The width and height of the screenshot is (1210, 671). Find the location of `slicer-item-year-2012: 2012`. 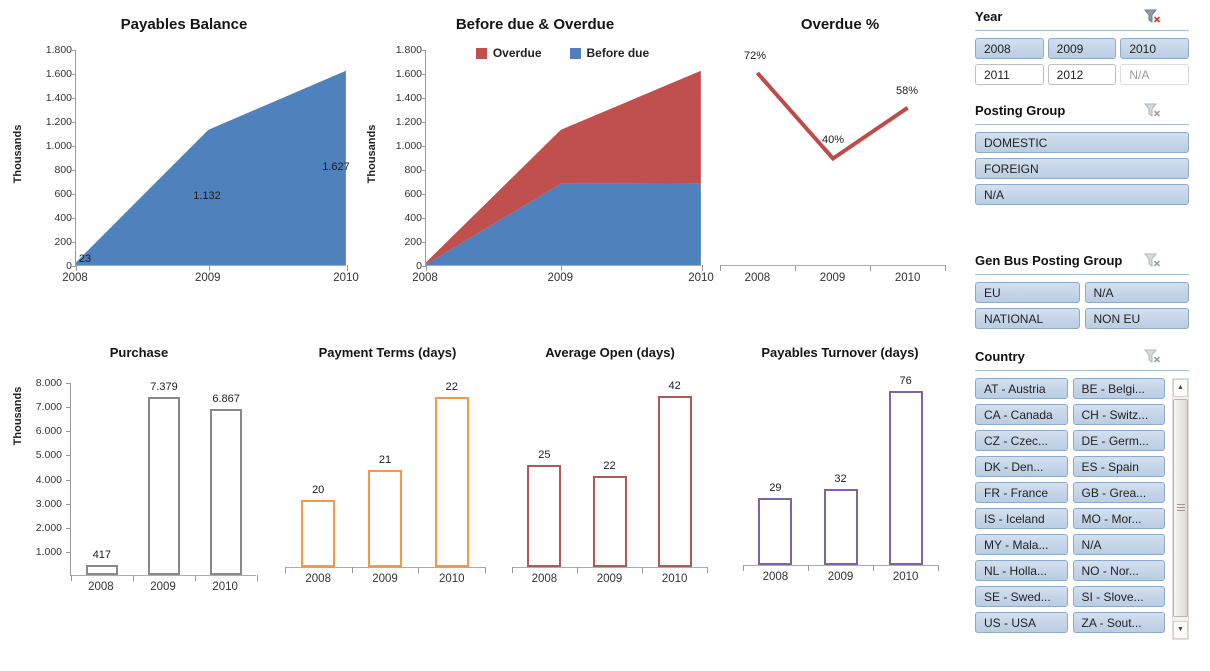

slicer-item-year-2012: 2012 is located at coordinates (1082, 74).